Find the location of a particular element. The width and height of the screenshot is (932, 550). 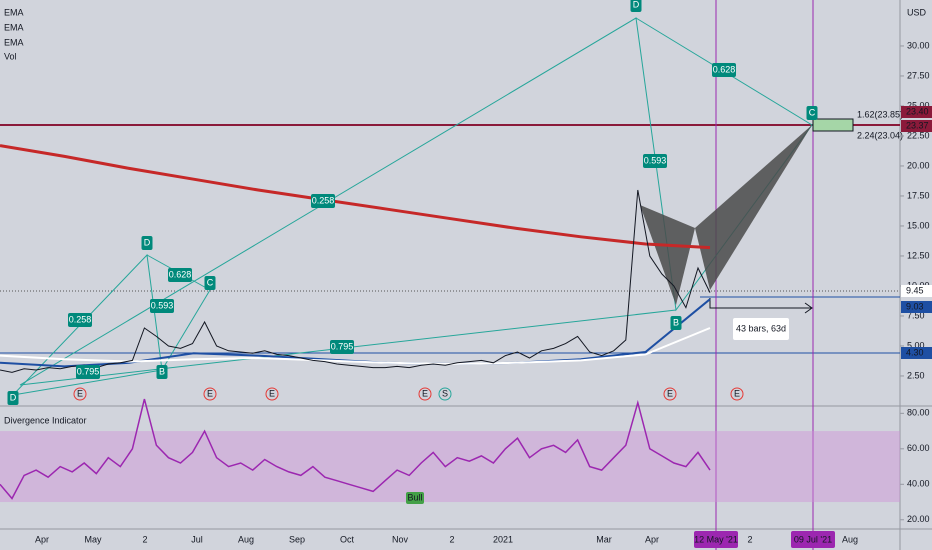

range-label: 43 bars, 63d is located at coordinates (761, 328).